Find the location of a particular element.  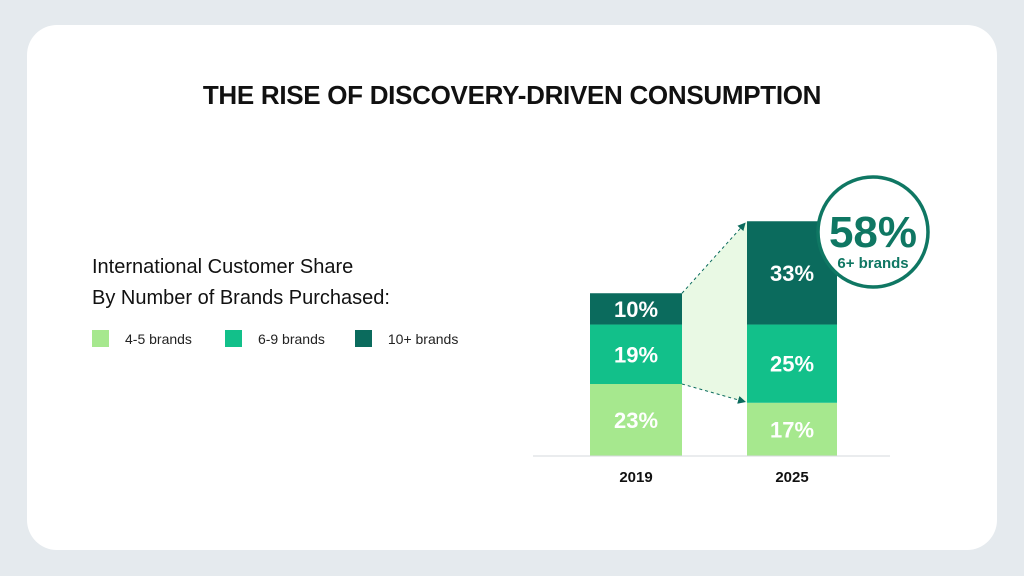

legend: 4-5 brands 6-9 brands 10+ brands is located at coordinates (291, 338).